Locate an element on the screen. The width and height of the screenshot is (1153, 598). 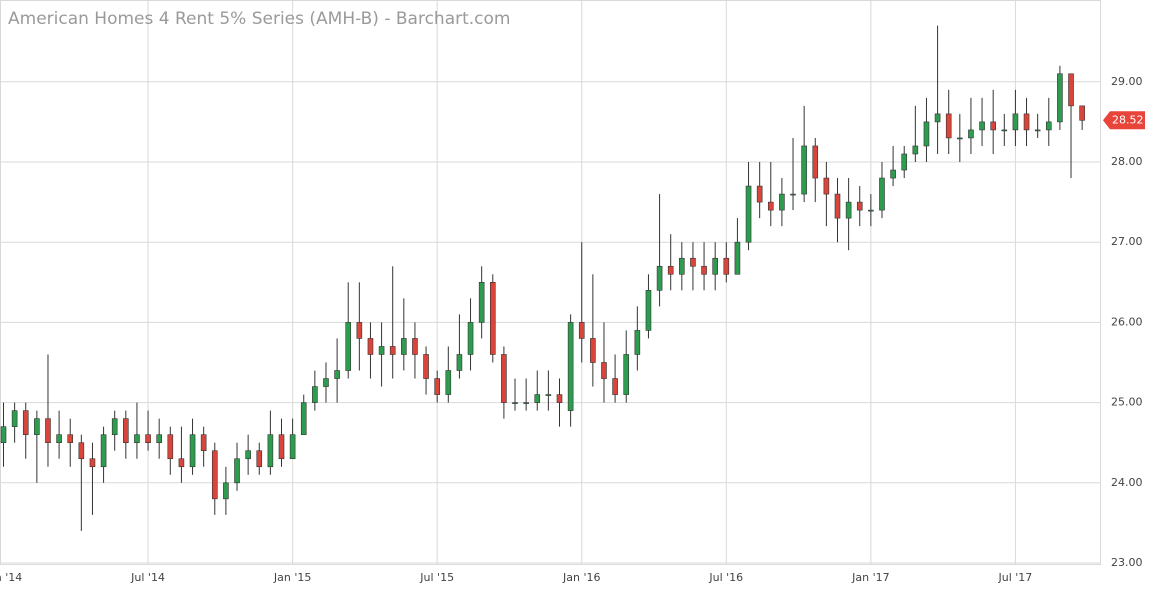
x-tick-label: Jul '17 is located at coordinates (1015, 577).